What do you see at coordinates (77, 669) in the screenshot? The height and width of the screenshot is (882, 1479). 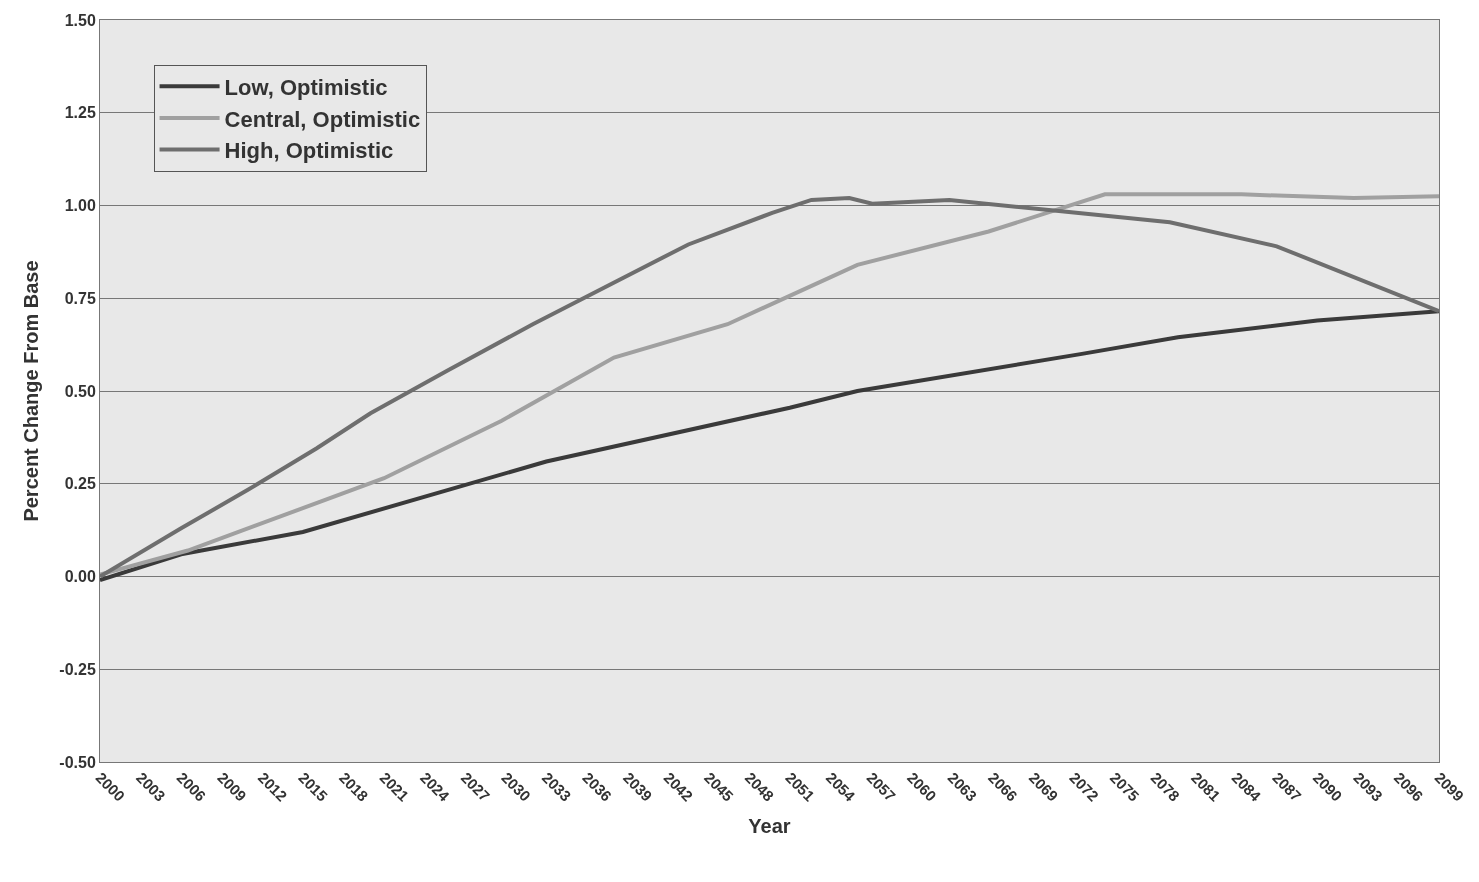 I see `y-tick-label: -0.25` at bounding box center [77, 669].